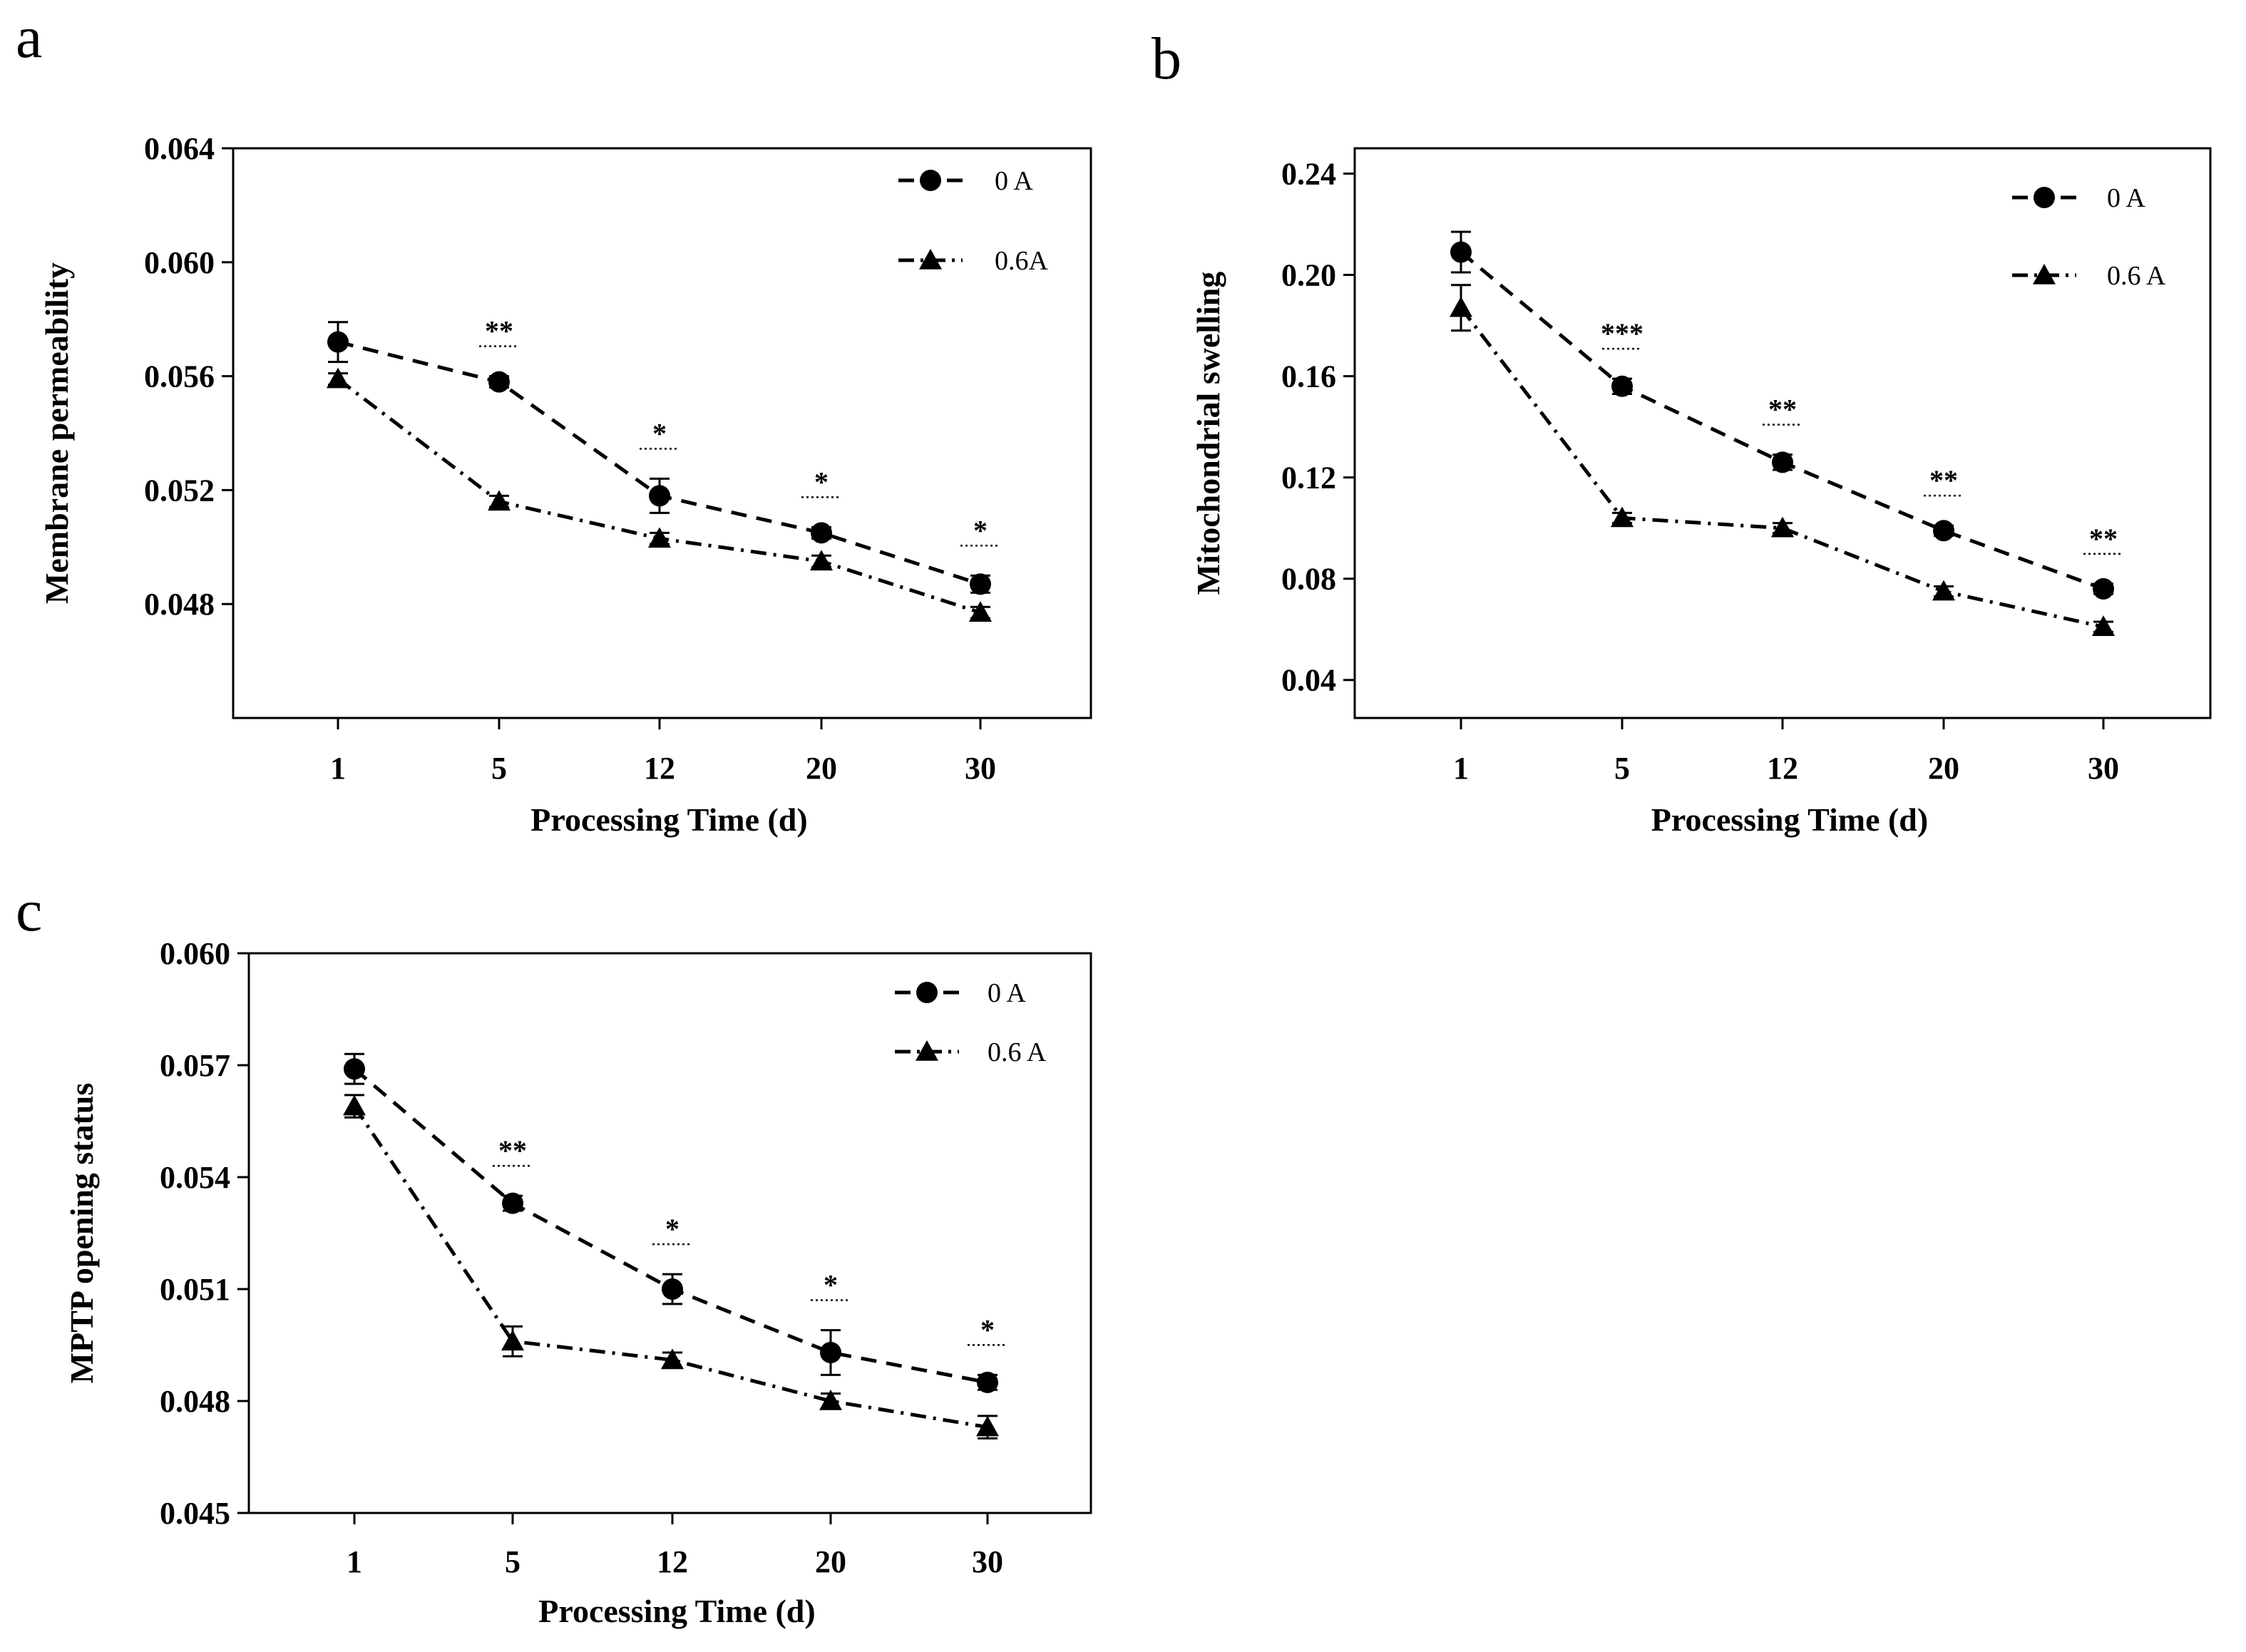  I want to click on legend-label: 0.6A, so click(1022, 261).